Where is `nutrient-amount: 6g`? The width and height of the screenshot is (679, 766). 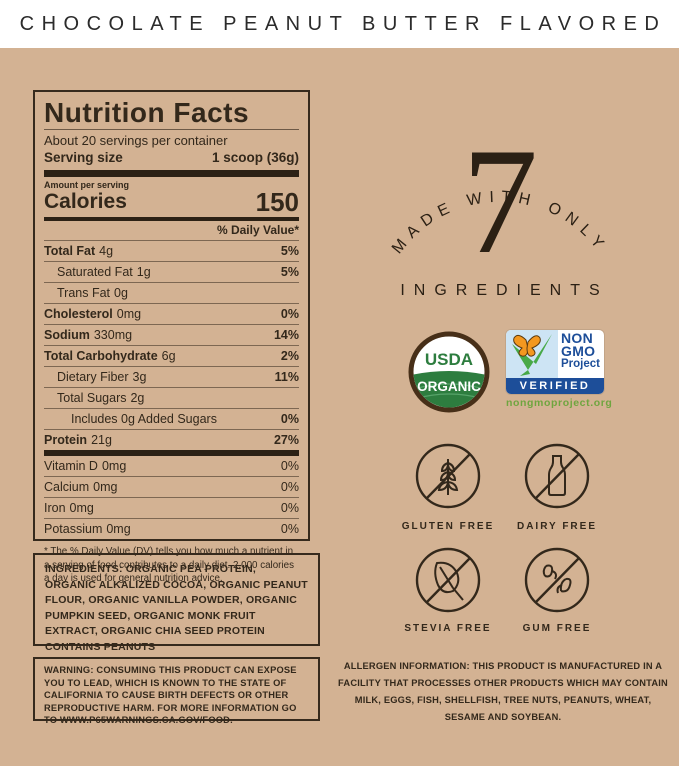
nutrient-amount: 6g is located at coordinates (168, 355).